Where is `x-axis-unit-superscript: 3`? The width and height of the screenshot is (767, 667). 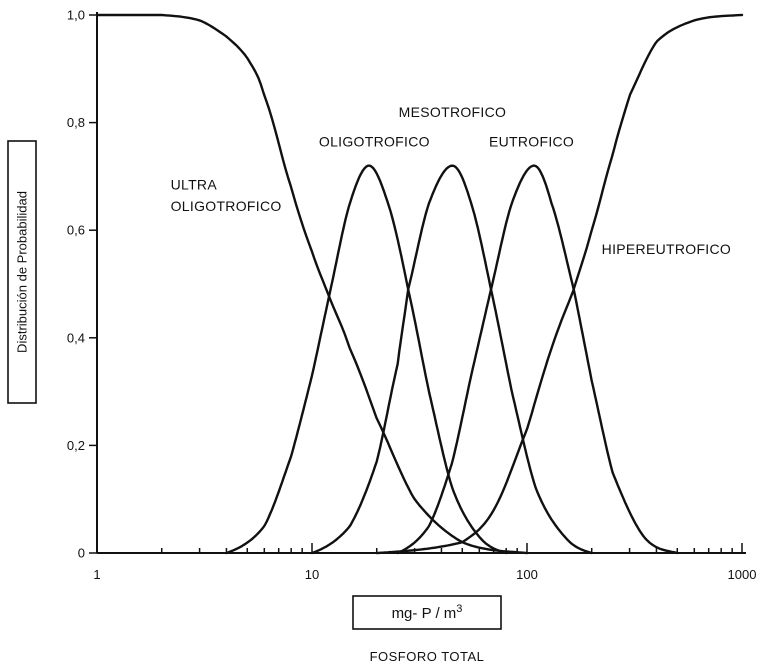 x-axis-unit-superscript: 3 is located at coordinates (459, 609).